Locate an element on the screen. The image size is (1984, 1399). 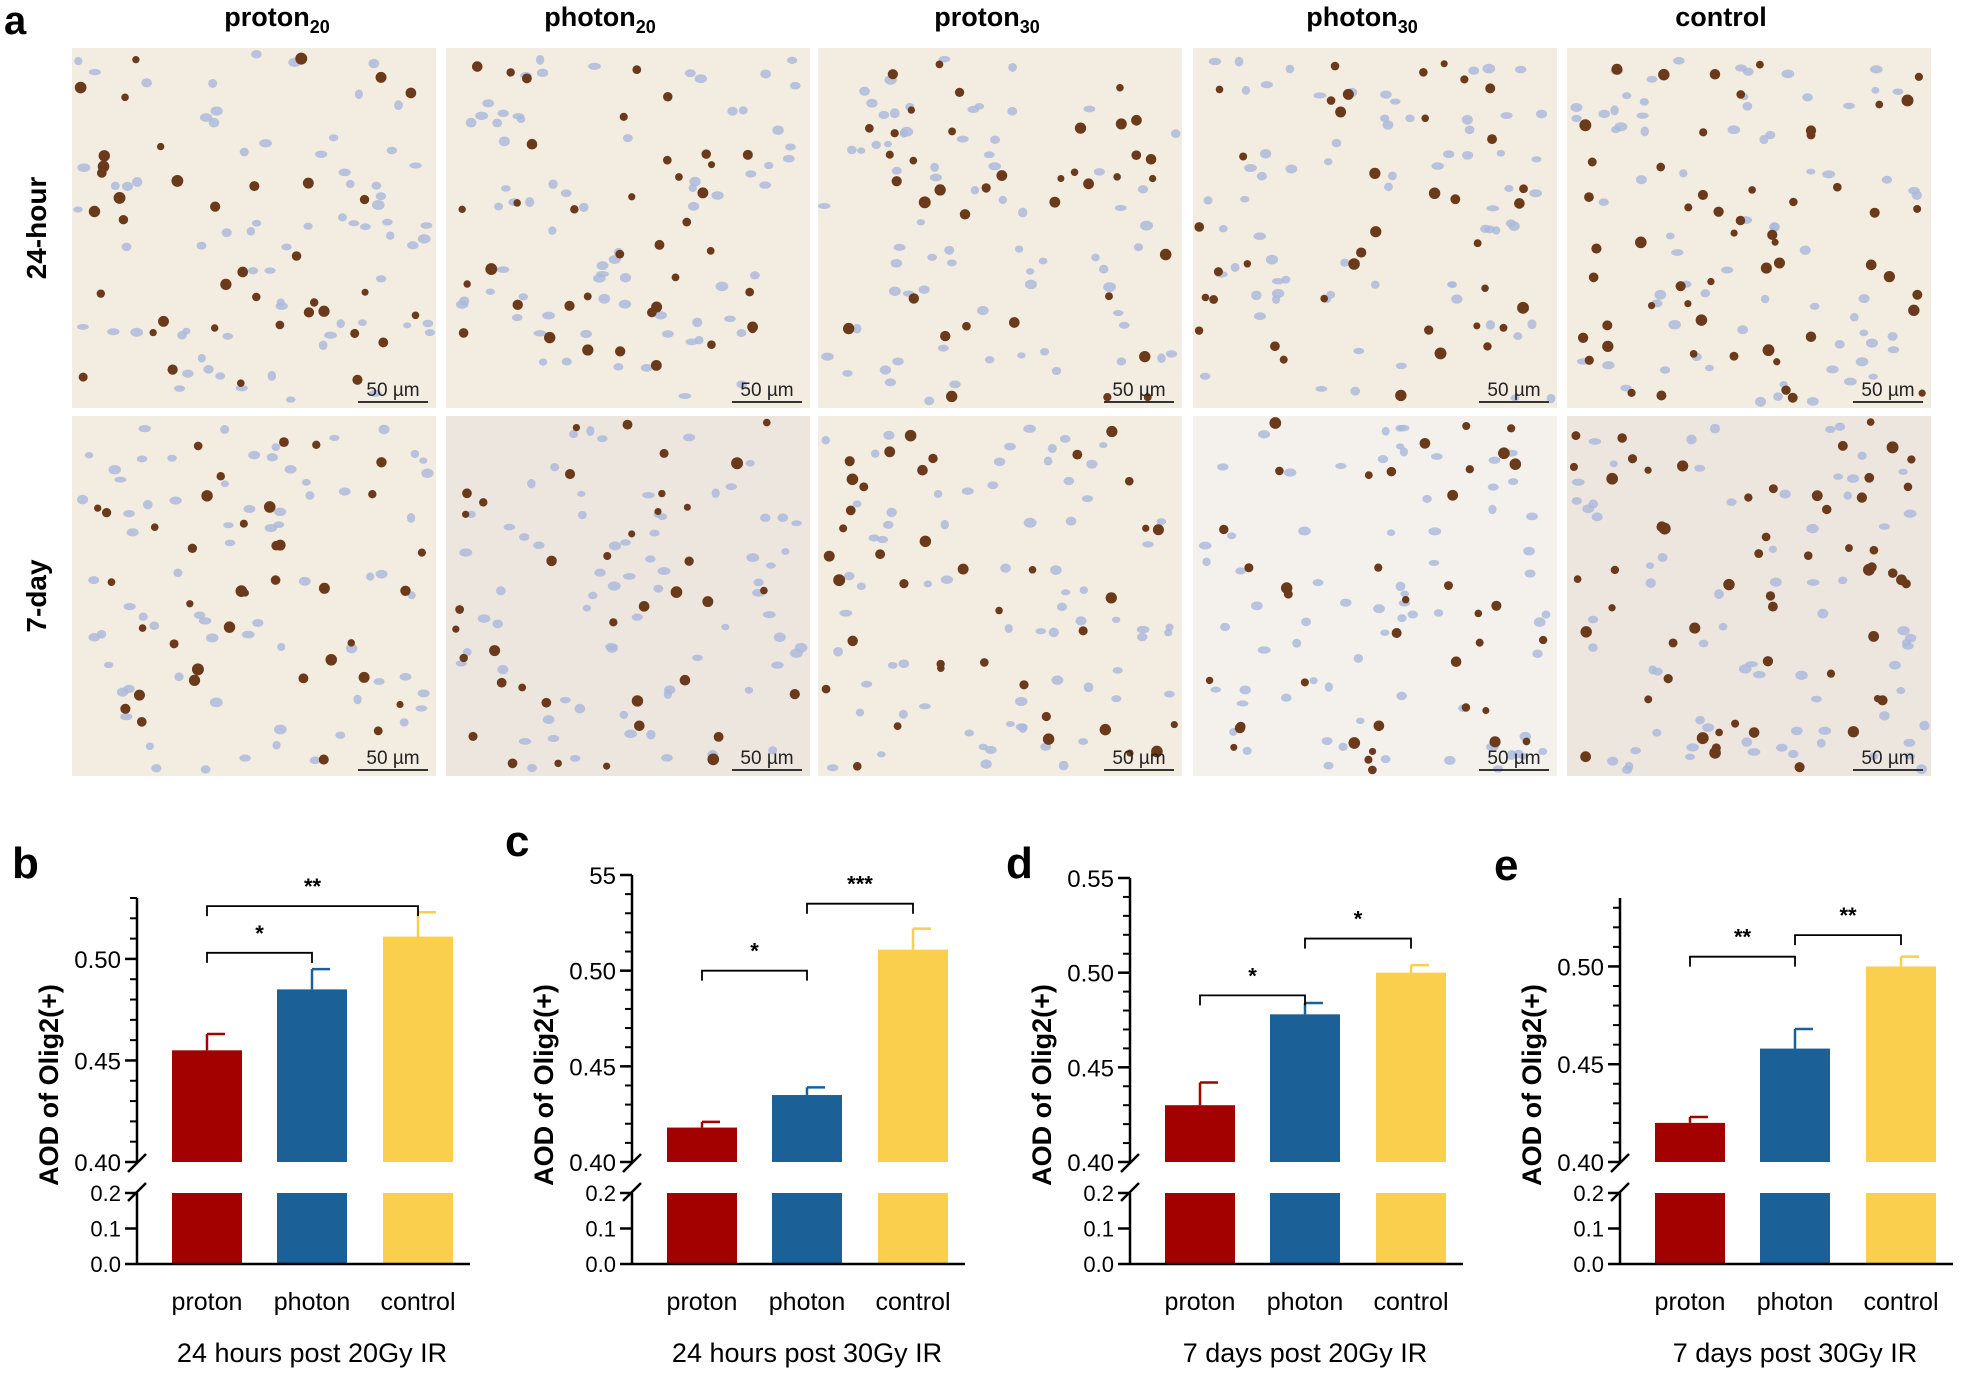
panel-label: b is located at coordinates (25, 863).